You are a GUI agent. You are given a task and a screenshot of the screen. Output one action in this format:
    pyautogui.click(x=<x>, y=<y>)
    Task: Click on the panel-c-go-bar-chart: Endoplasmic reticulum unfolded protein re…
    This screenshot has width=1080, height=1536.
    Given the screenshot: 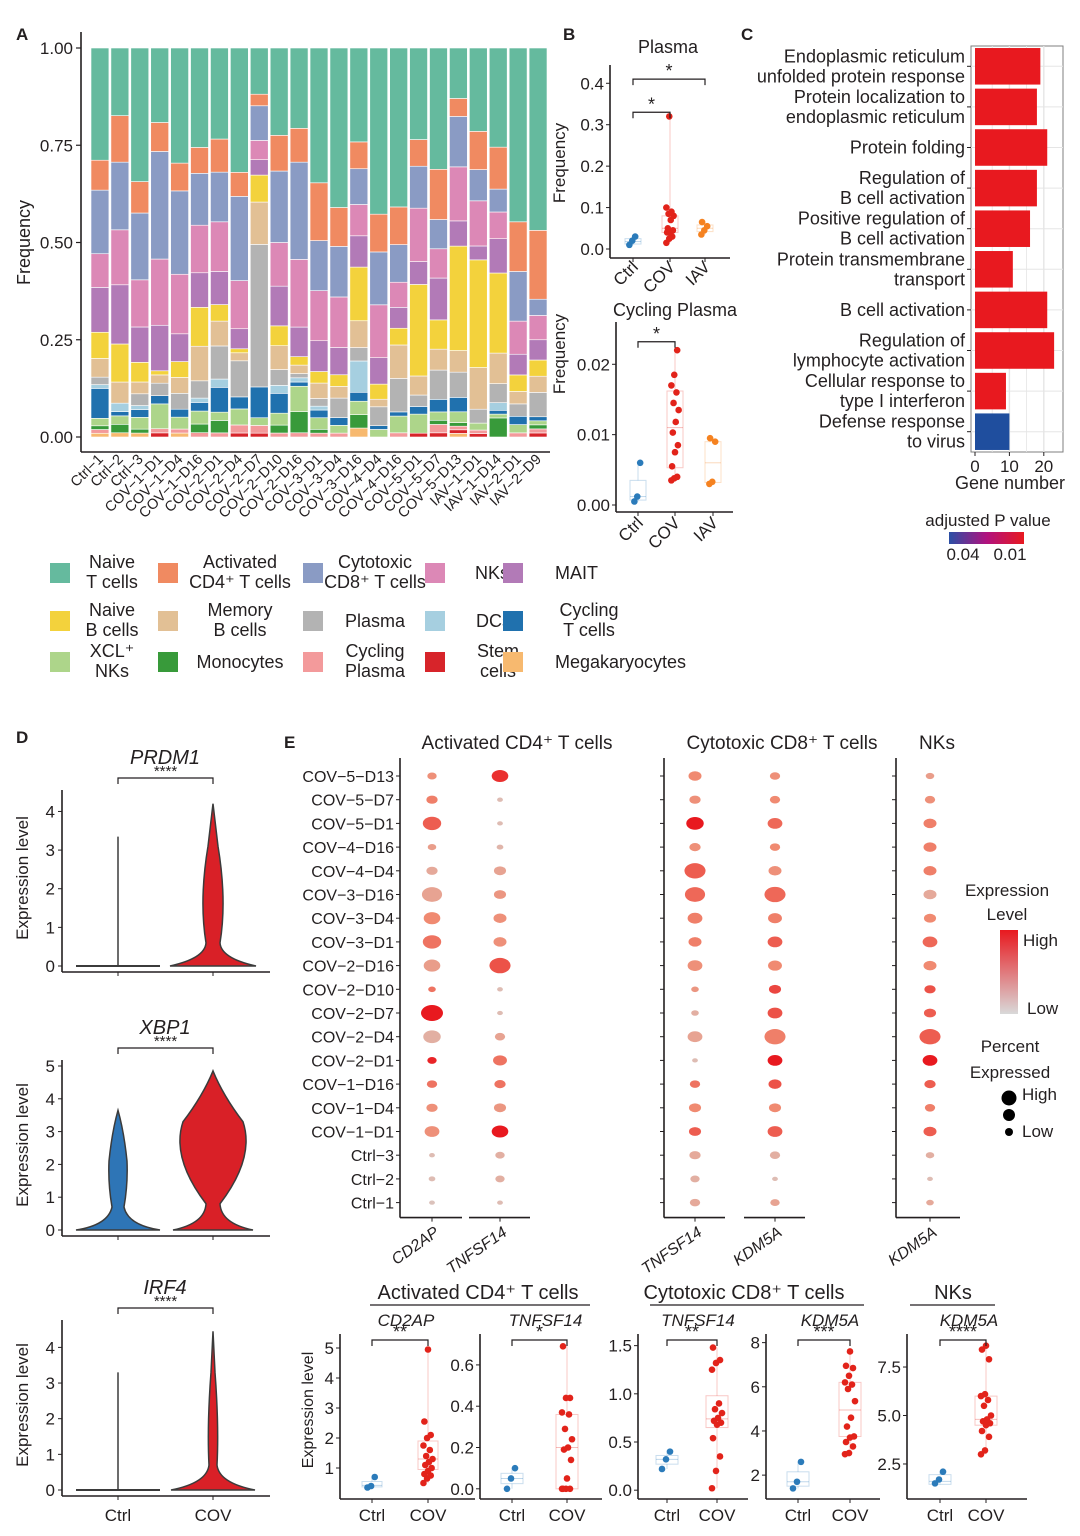 What is the action you would take?
    pyautogui.click(x=911, y=304)
    